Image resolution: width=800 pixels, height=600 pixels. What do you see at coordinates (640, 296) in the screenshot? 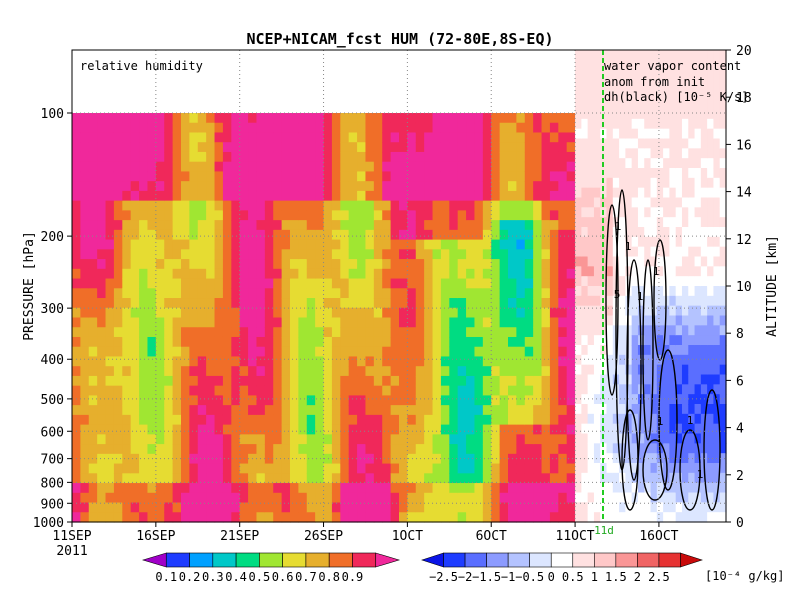
I see `contour-label-4: 1` at bounding box center [640, 296].